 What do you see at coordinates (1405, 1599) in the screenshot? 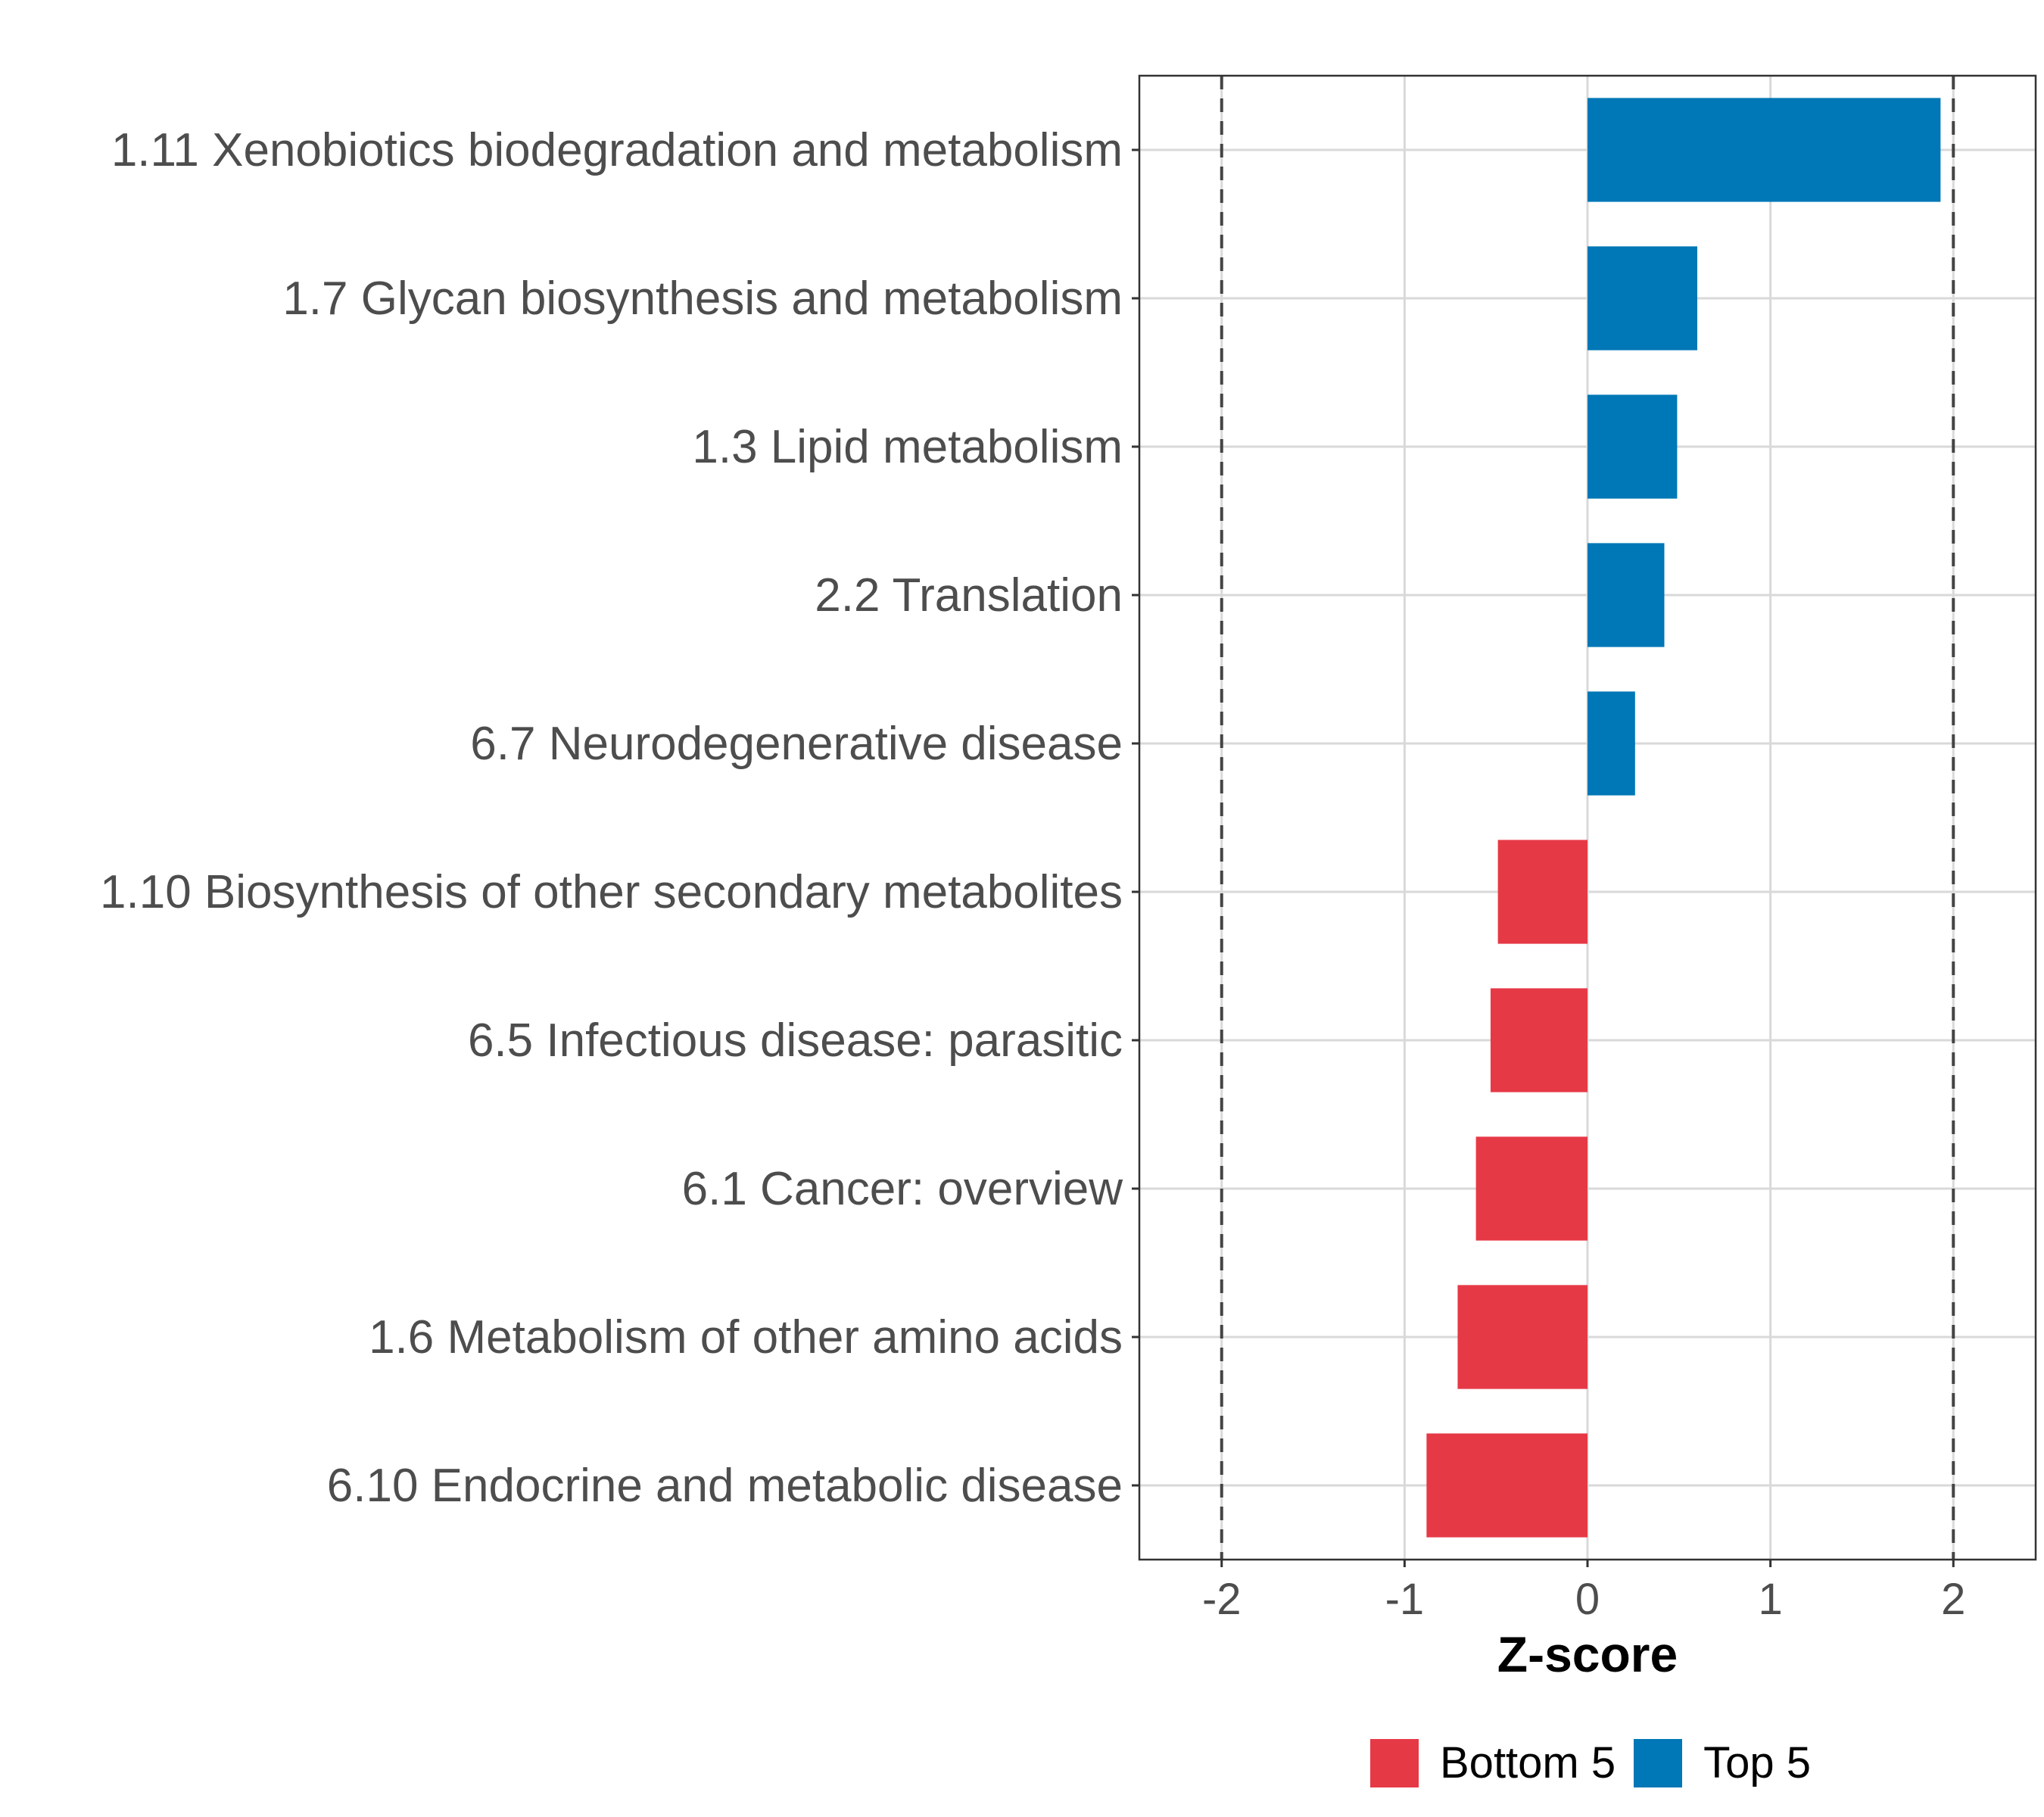
I see `x-tick-label: -1` at bounding box center [1405, 1599].